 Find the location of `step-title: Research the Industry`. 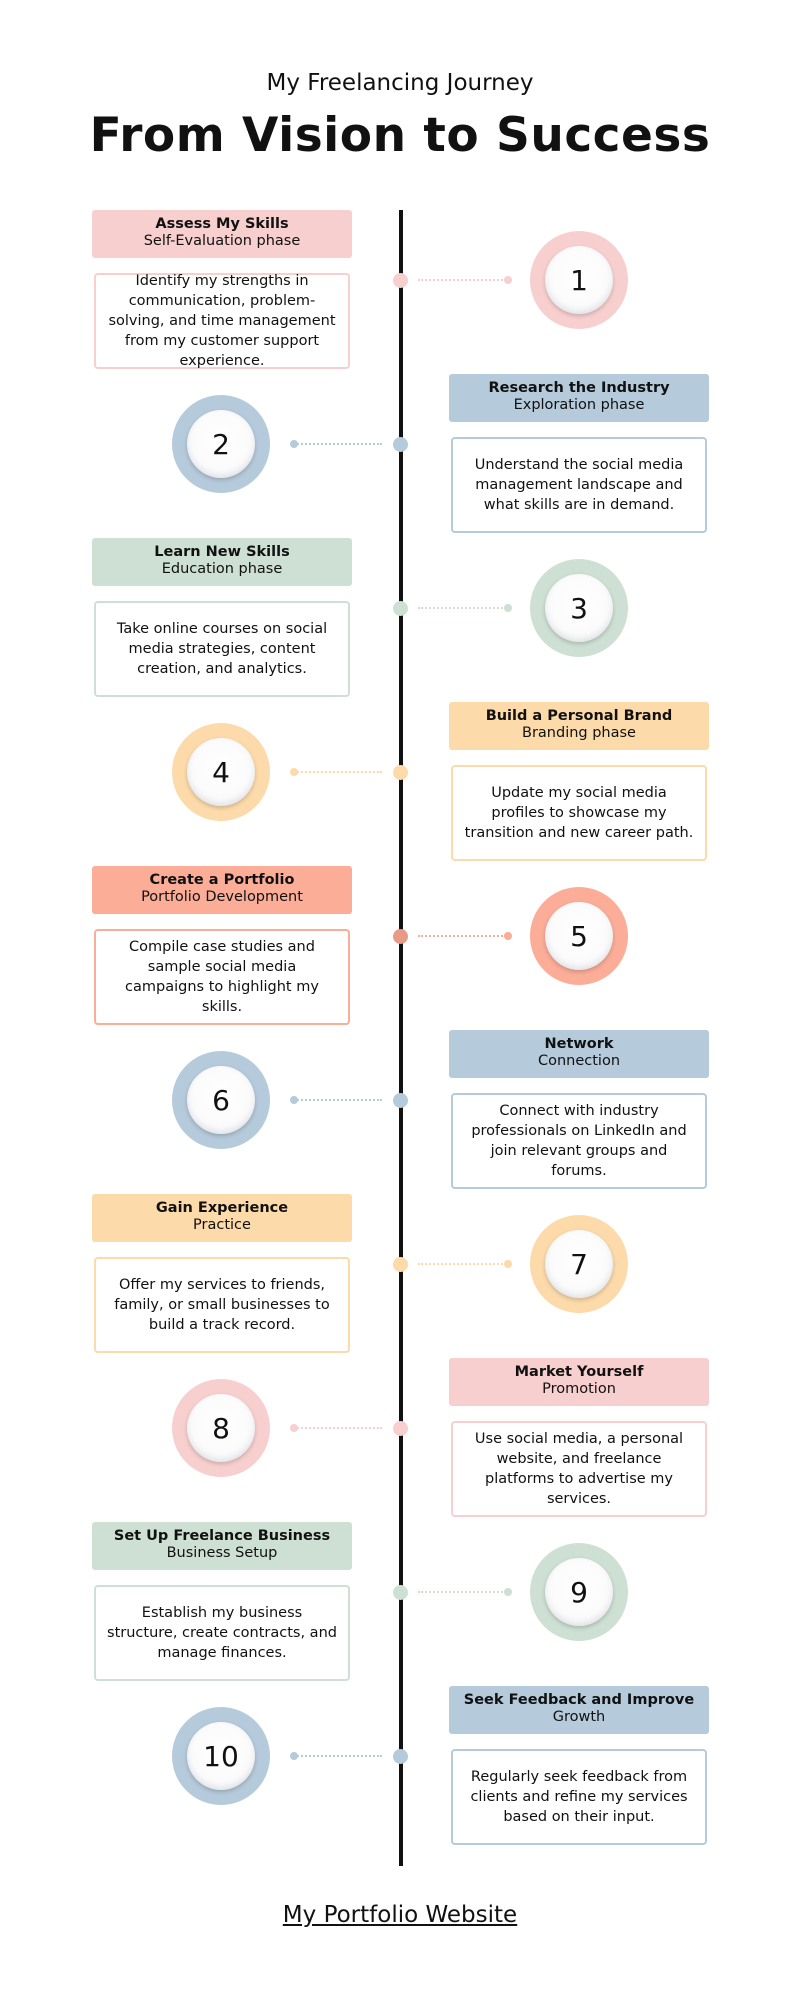

step-title: Research the Industry is located at coordinates (579, 388).